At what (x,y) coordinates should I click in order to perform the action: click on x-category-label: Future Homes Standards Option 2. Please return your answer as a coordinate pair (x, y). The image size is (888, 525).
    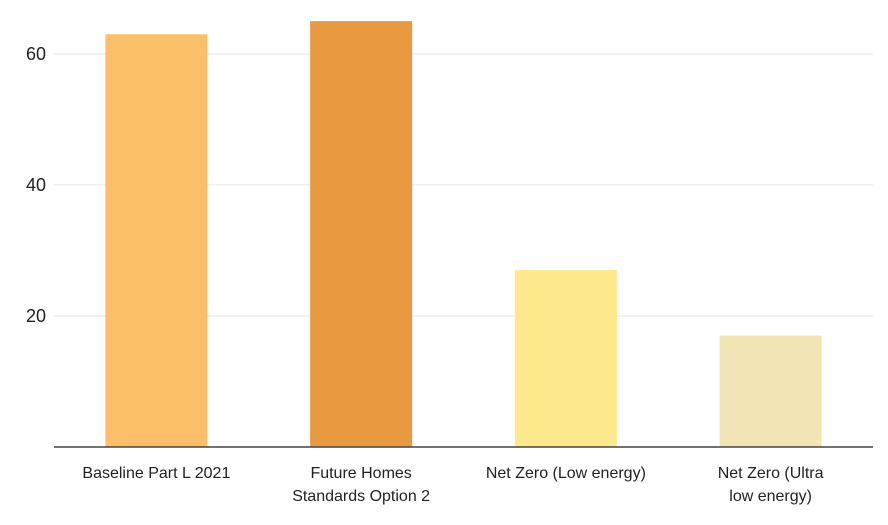
    Looking at the image, I should click on (361, 485).